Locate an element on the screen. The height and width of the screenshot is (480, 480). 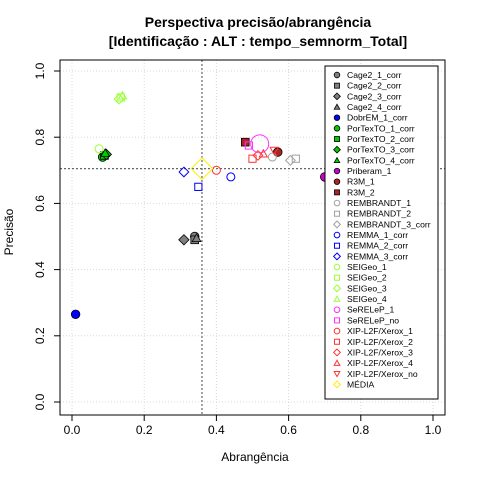
legend-entry-label: SeRELeP_1 is located at coordinates (371, 310).